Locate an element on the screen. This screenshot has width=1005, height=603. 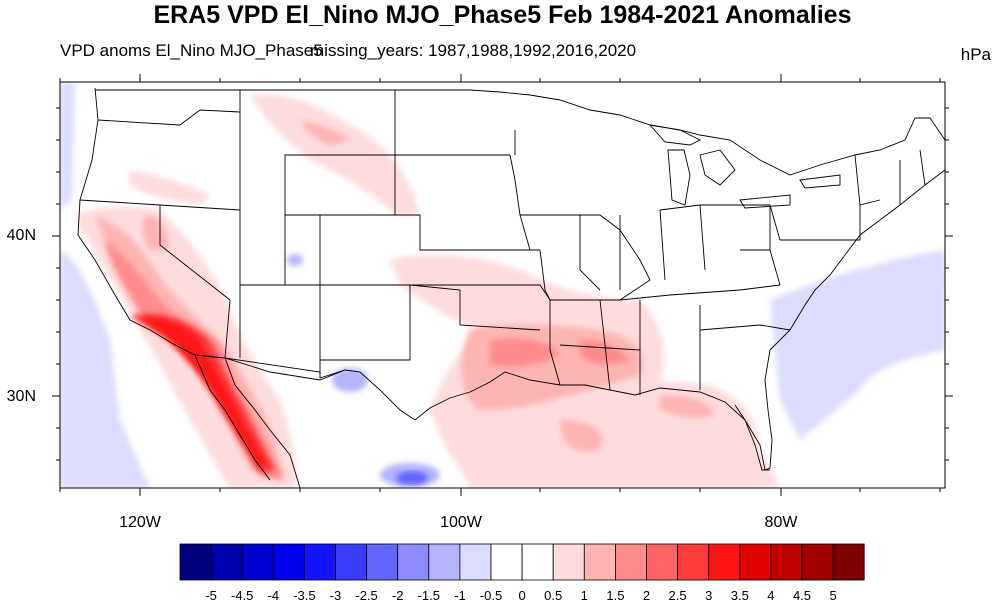
colorbar-label: -2 is located at coordinates (398, 595).